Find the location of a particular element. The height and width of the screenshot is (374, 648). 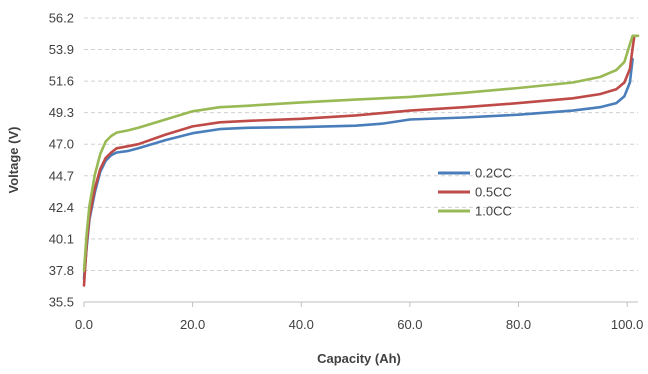

legend-label: 1.0CC is located at coordinates (493, 211).